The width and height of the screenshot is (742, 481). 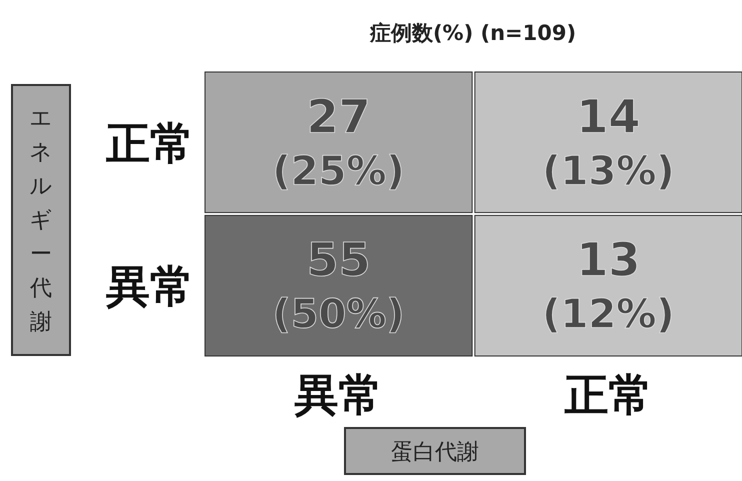 I want to click on data-label: 14, so click(x=608, y=116).